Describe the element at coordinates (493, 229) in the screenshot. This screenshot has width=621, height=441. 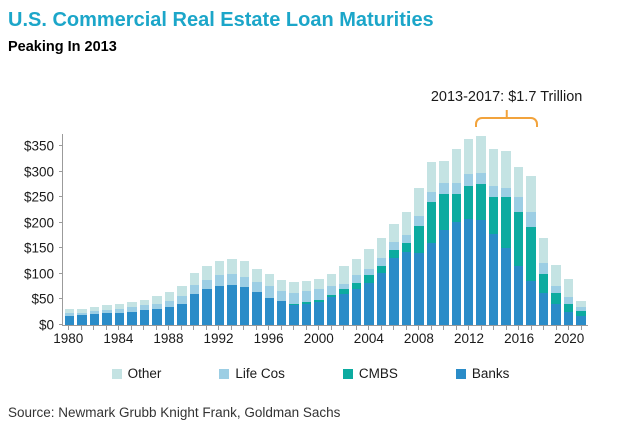
I see `bar-2014` at that location.